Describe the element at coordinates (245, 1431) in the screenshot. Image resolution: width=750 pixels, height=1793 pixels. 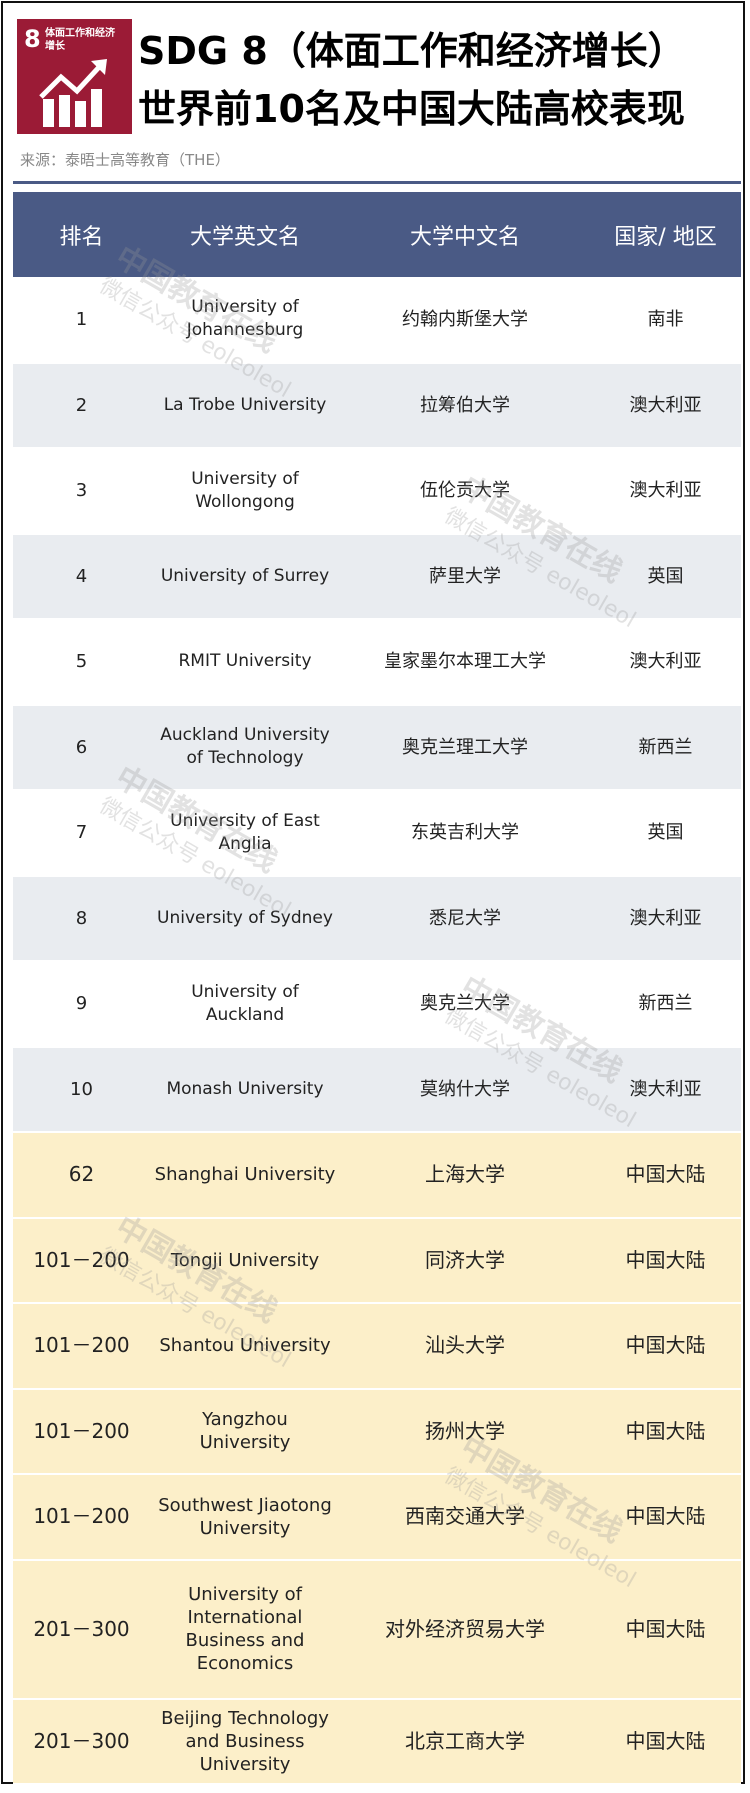
I see `english-name-cell: Yangzhou University` at that location.